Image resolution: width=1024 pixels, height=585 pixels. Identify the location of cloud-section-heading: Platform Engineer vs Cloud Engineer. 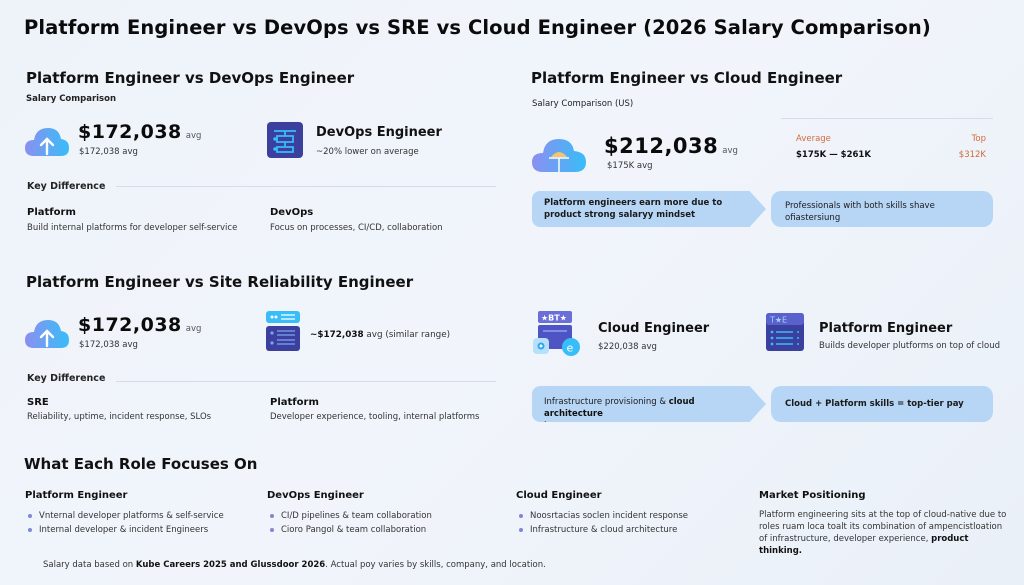
(687, 78).